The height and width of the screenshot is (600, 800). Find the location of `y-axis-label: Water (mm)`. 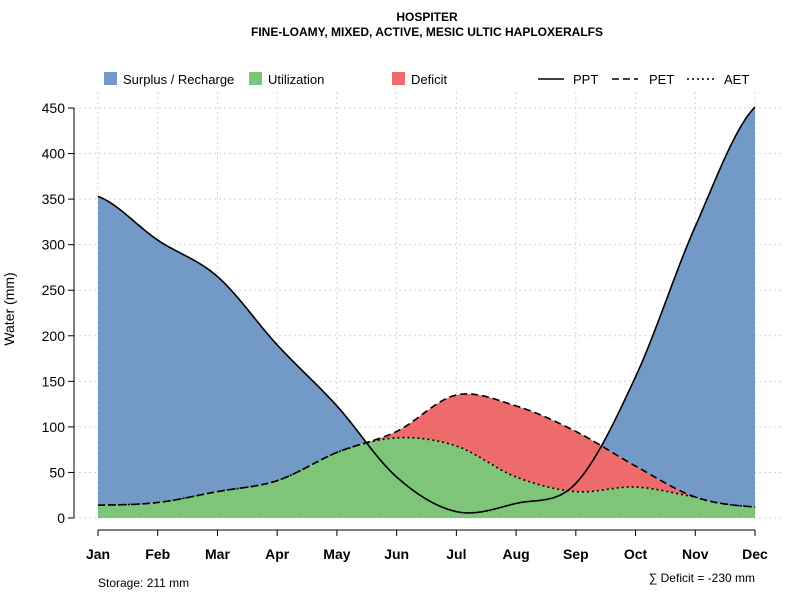

y-axis-label: Water (mm) is located at coordinates (9, 308).